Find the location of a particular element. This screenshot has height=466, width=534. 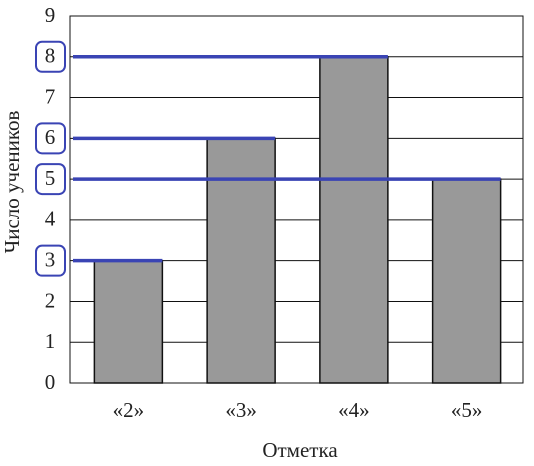

y-tick-label: 8 is located at coordinates (50, 56).